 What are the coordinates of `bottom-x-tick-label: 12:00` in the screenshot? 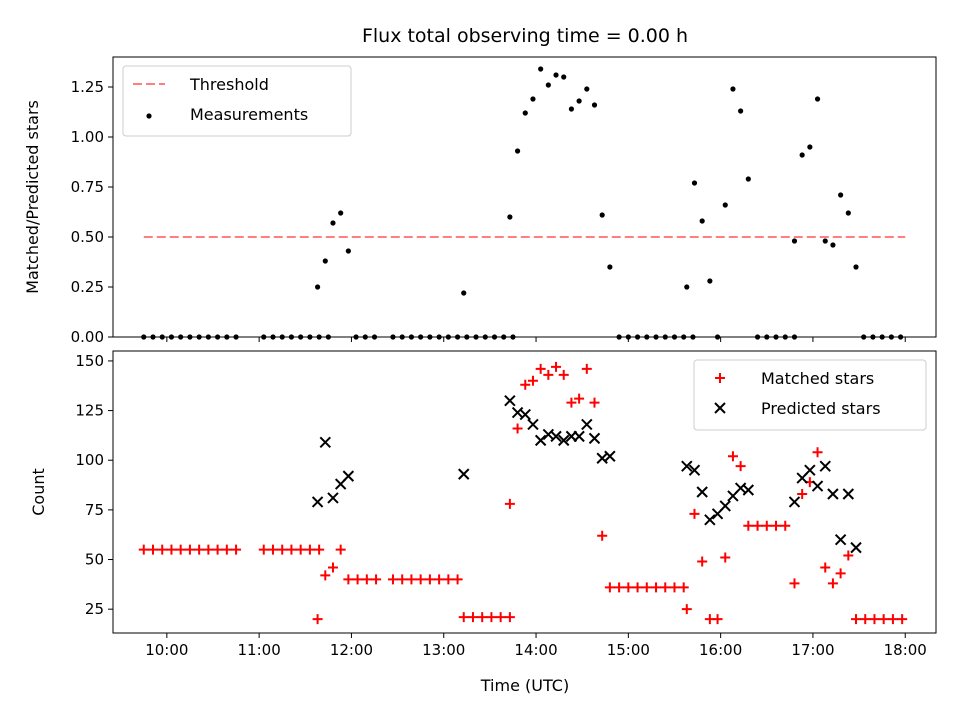 It's located at (351, 650).